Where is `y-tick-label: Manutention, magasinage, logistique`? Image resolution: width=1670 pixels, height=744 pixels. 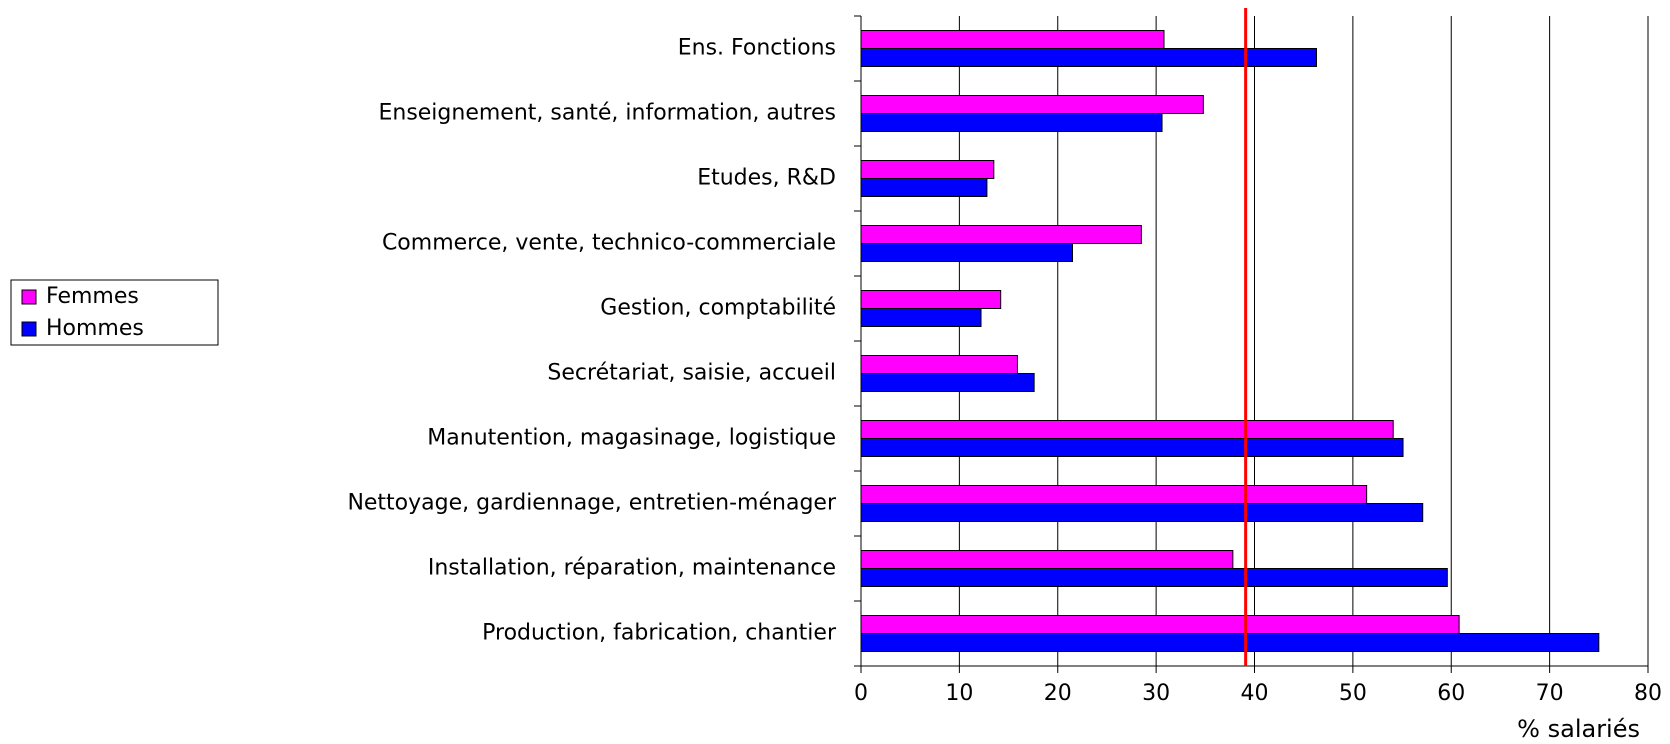
y-tick-label: Manutention, magasinage, logistique is located at coordinates (631, 438).